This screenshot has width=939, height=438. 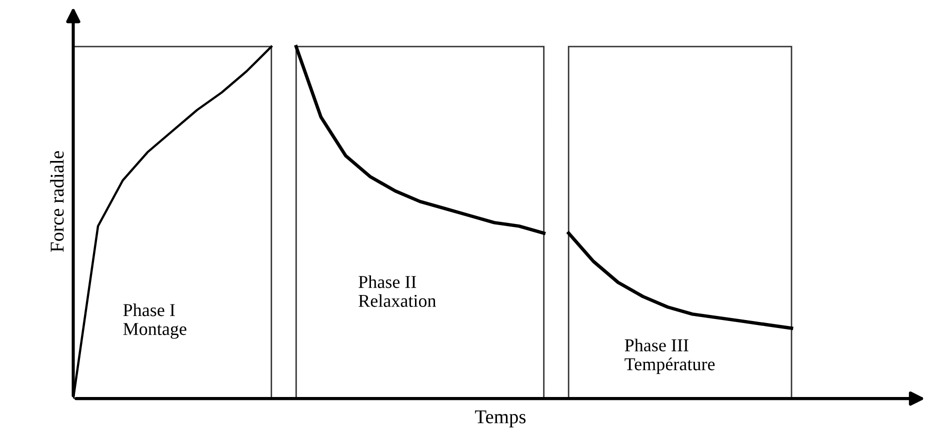 What do you see at coordinates (500, 419) in the screenshot?
I see `x-axis-title: Temps` at bounding box center [500, 419].